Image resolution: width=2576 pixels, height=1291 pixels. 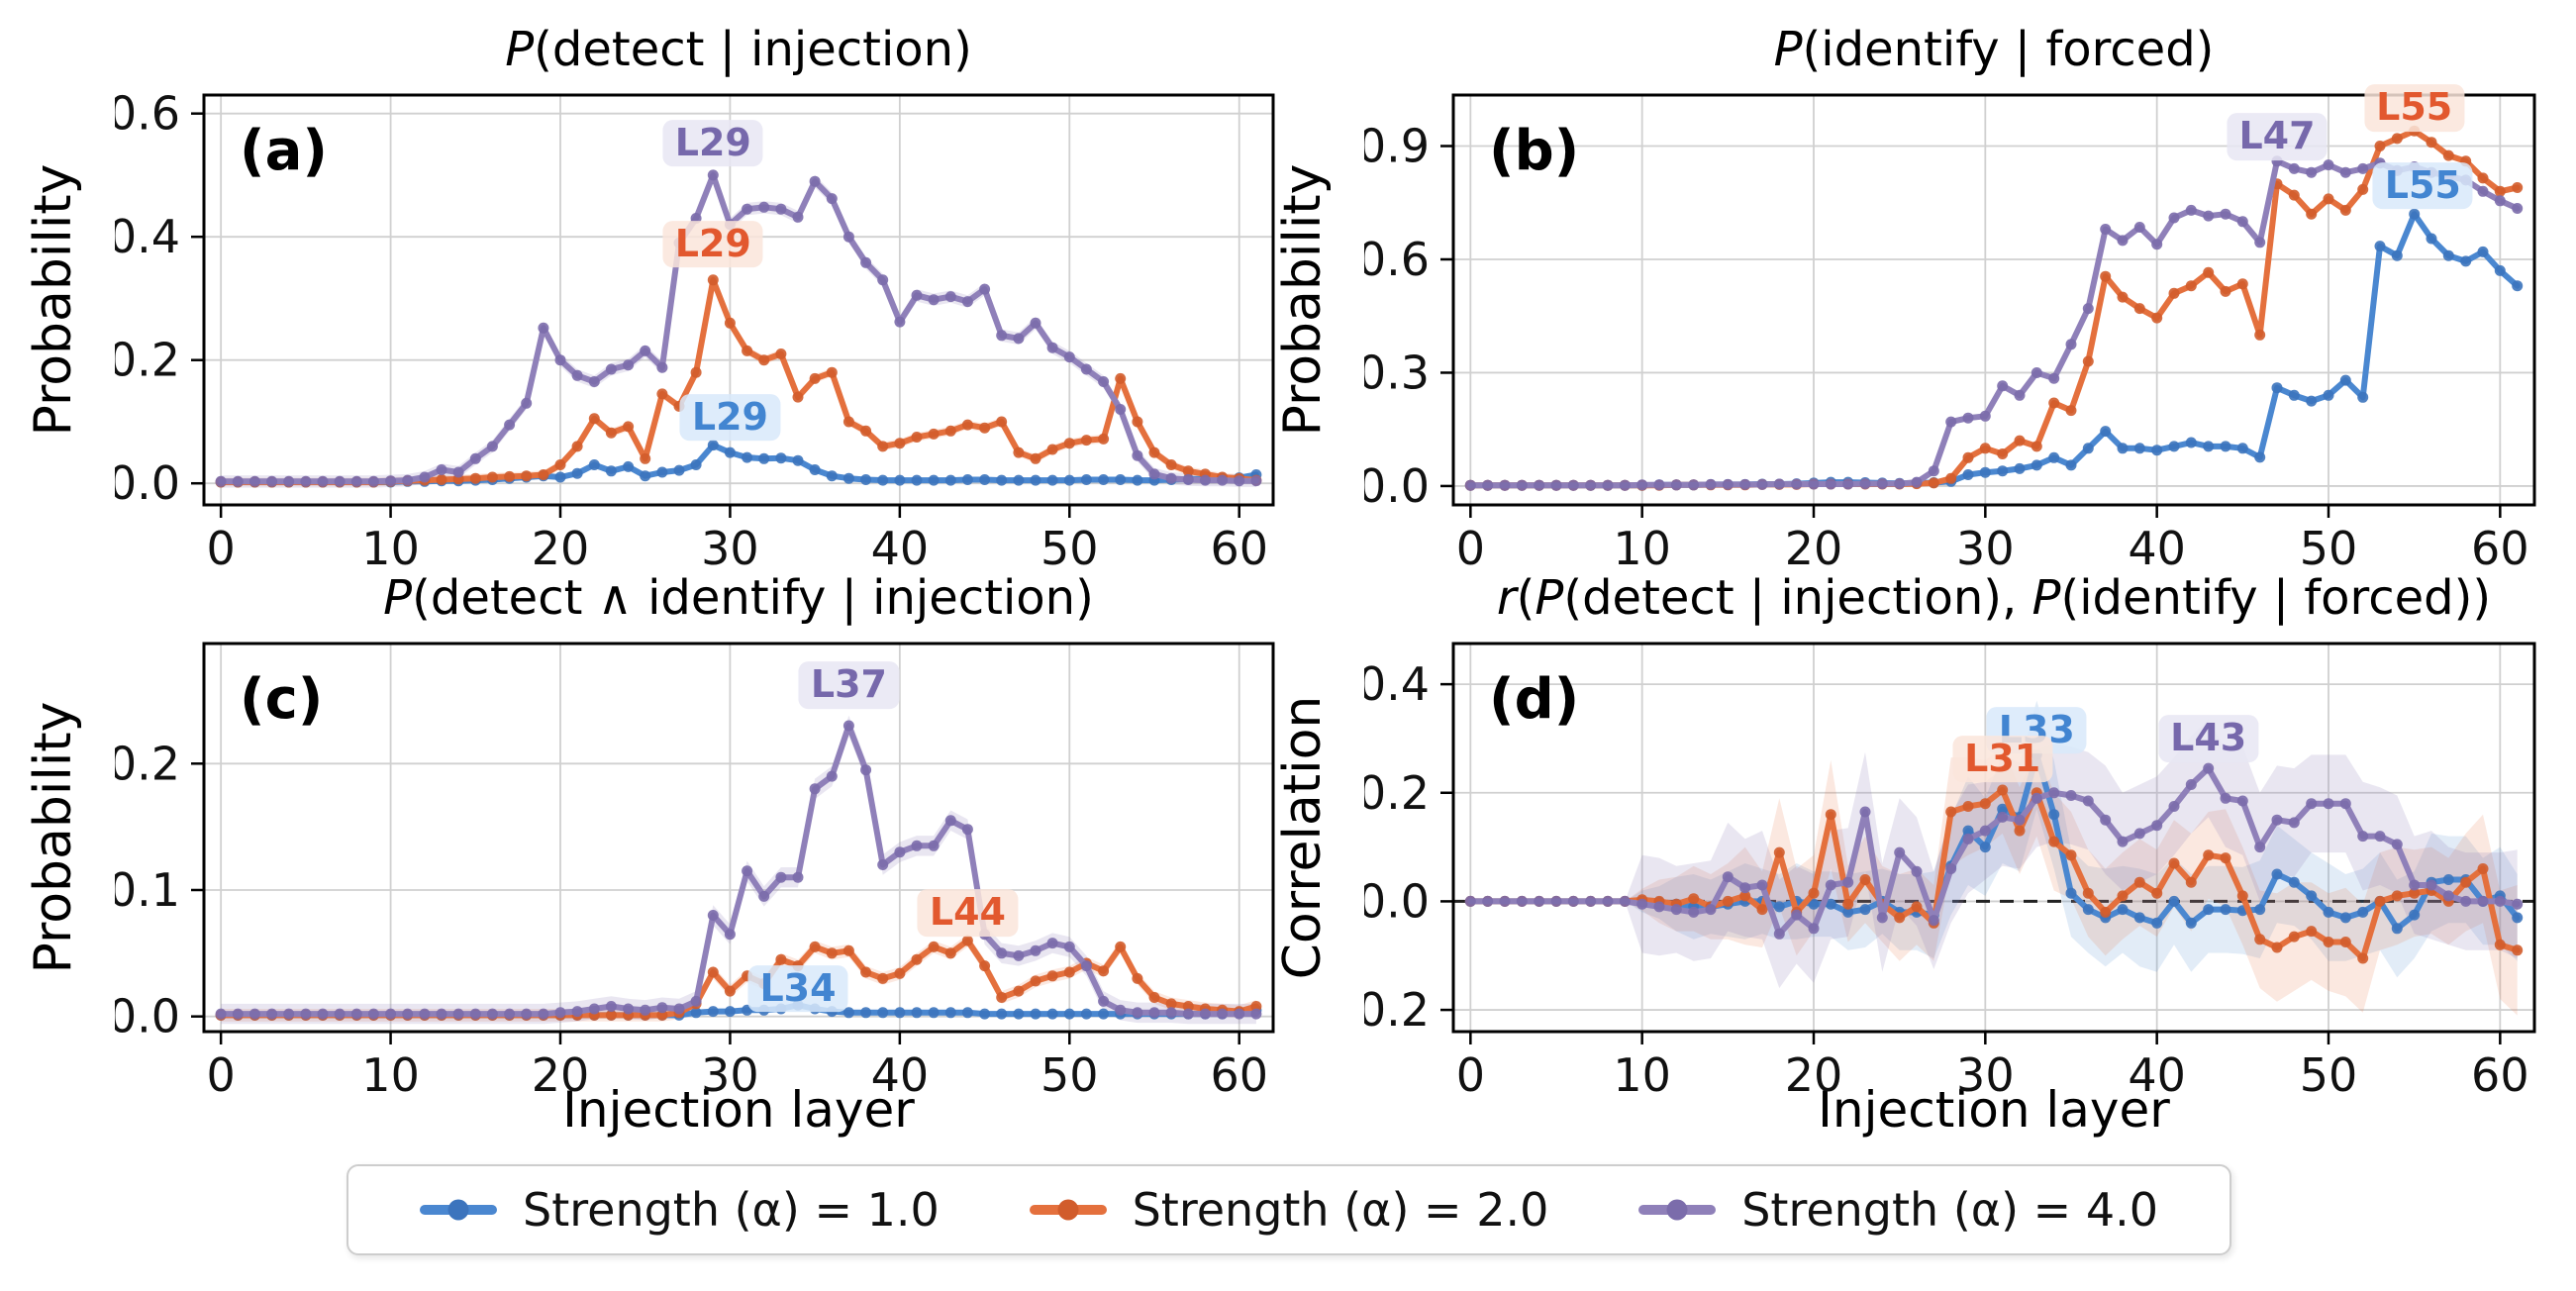 What do you see at coordinates (2500, 1075) in the screenshot?
I see `x-tick-label-d: 60` at bounding box center [2500, 1075].